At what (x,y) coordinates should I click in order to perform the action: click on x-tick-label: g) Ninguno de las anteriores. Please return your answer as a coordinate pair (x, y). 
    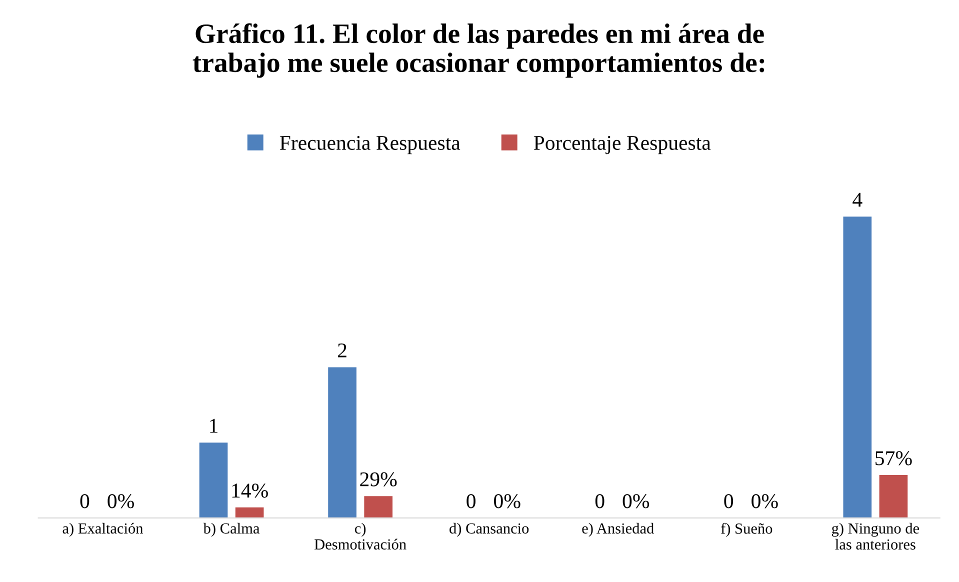
    Looking at the image, I should click on (876, 536).